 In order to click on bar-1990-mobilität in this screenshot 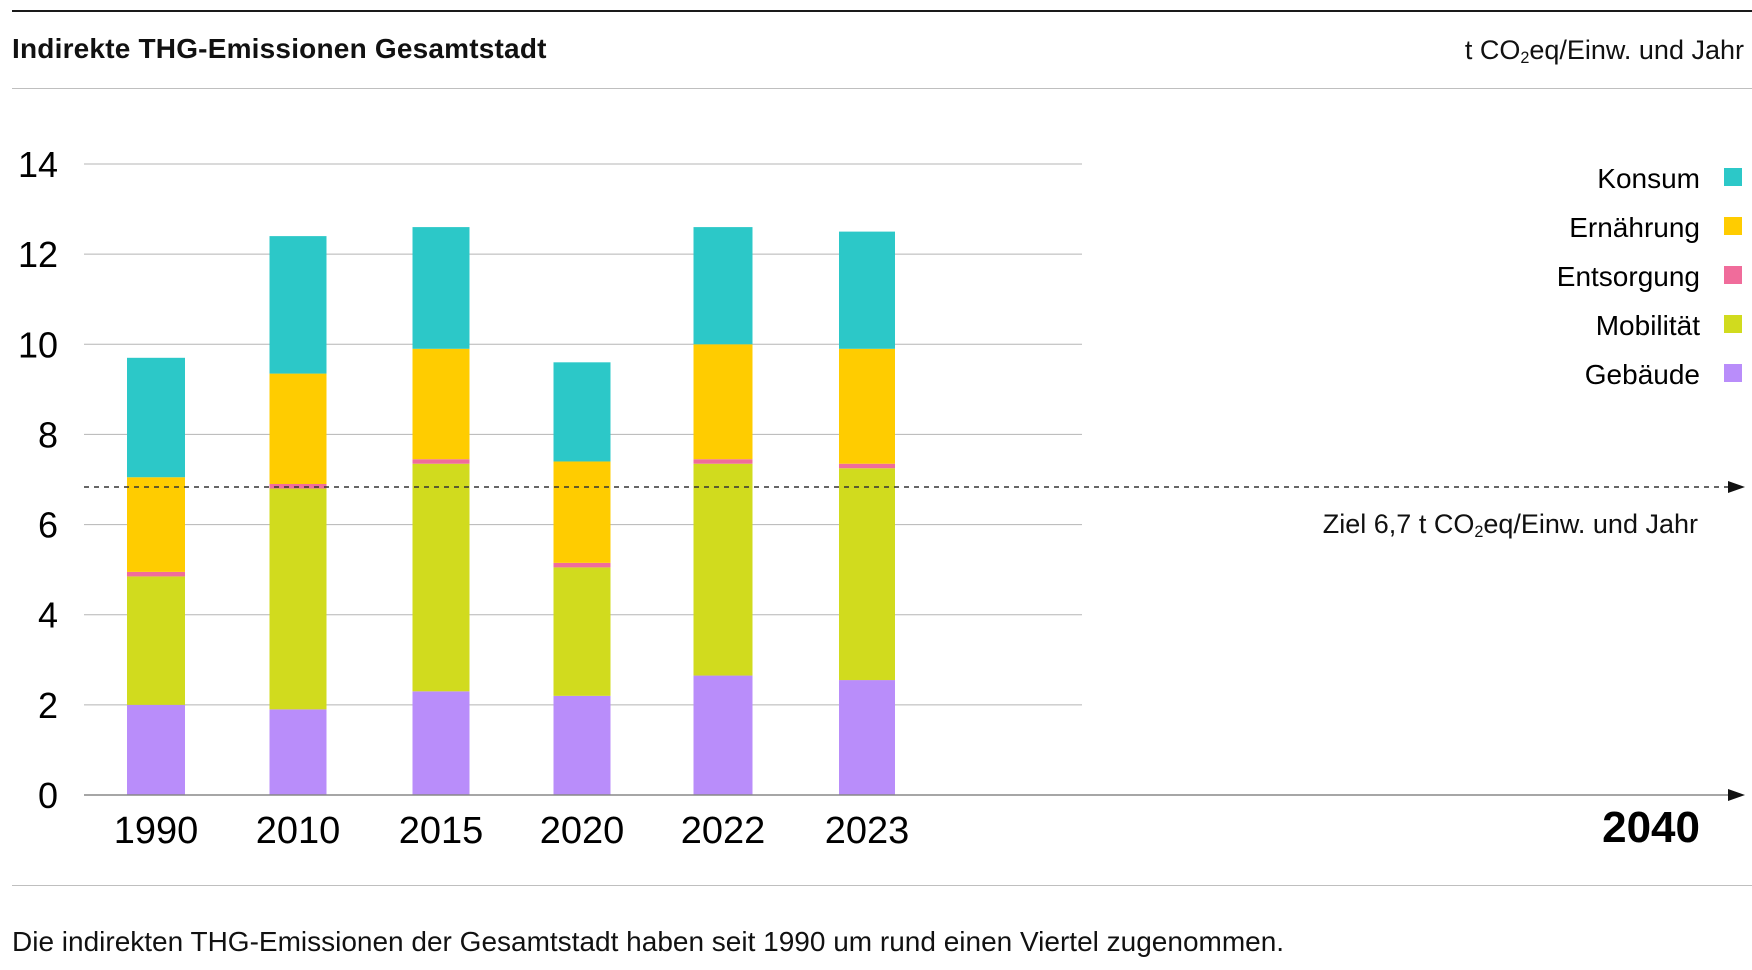, I will do `click(156, 640)`.